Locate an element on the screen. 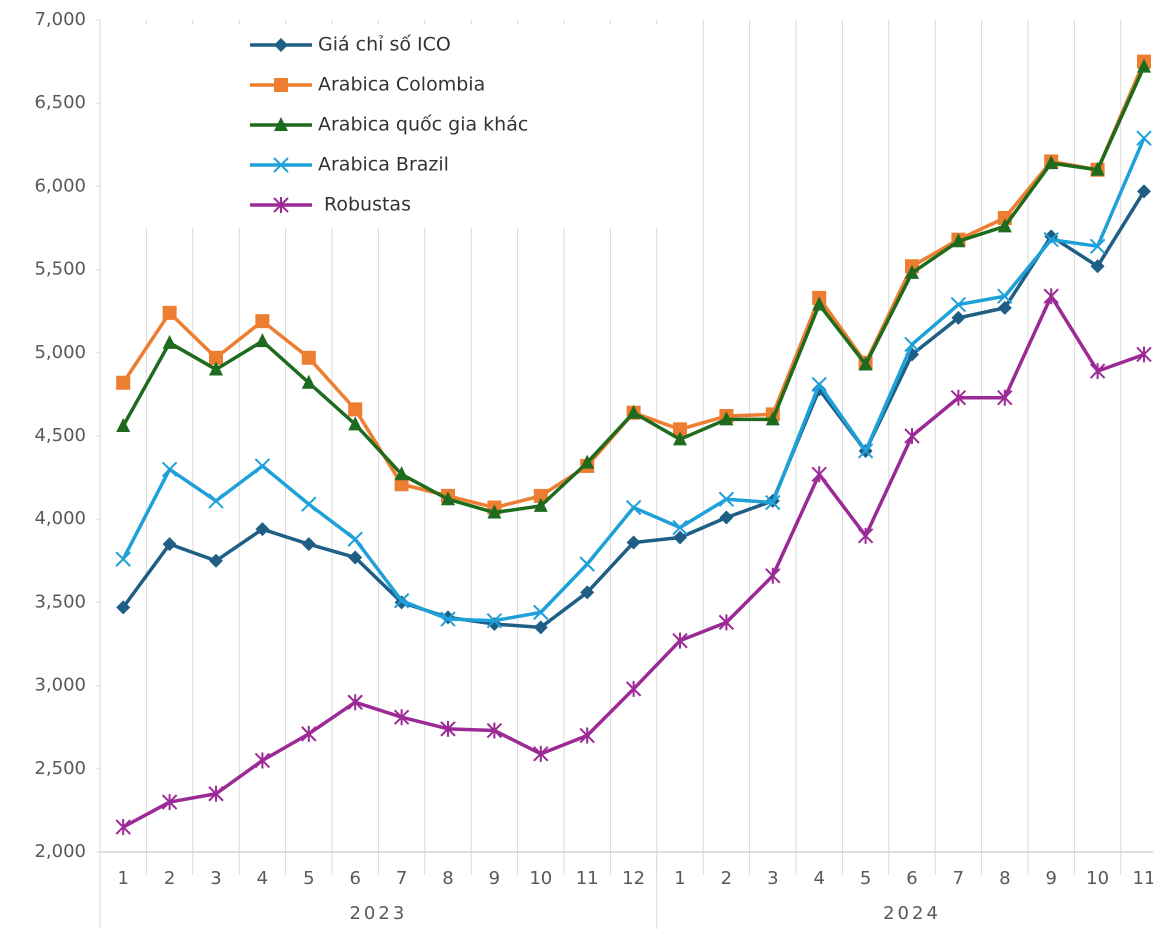  x-tick-label: 11 is located at coordinates (587, 878).